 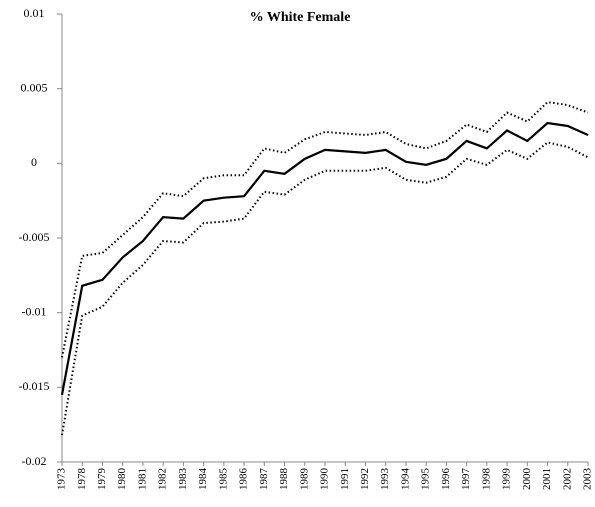 I want to click on x-tick-label: 1999, so click(x=507, y=479).